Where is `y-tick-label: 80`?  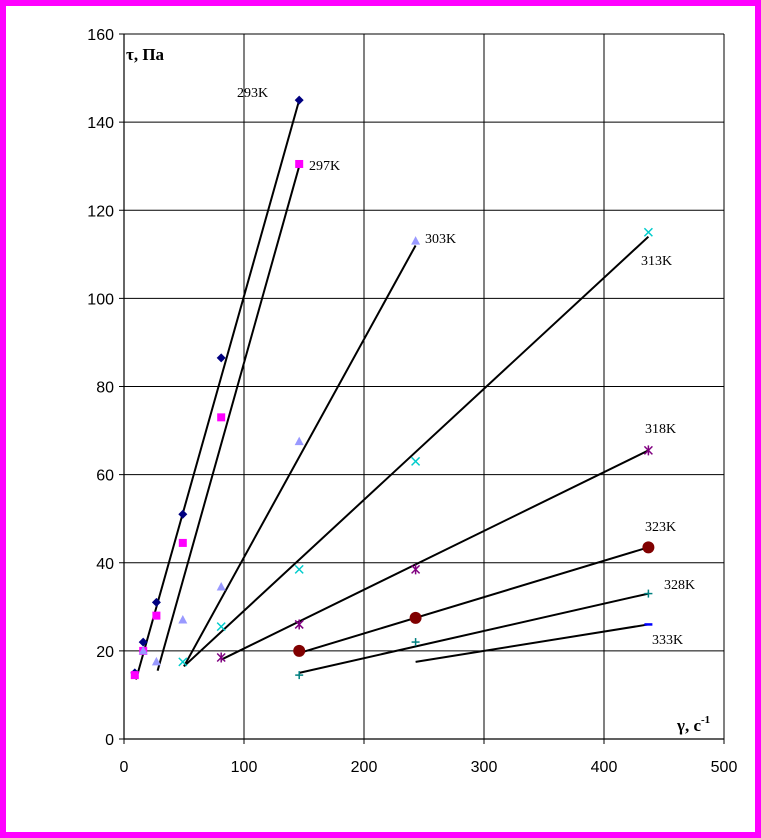 y-tick-label: 80 is located at coordinates (105, 388).